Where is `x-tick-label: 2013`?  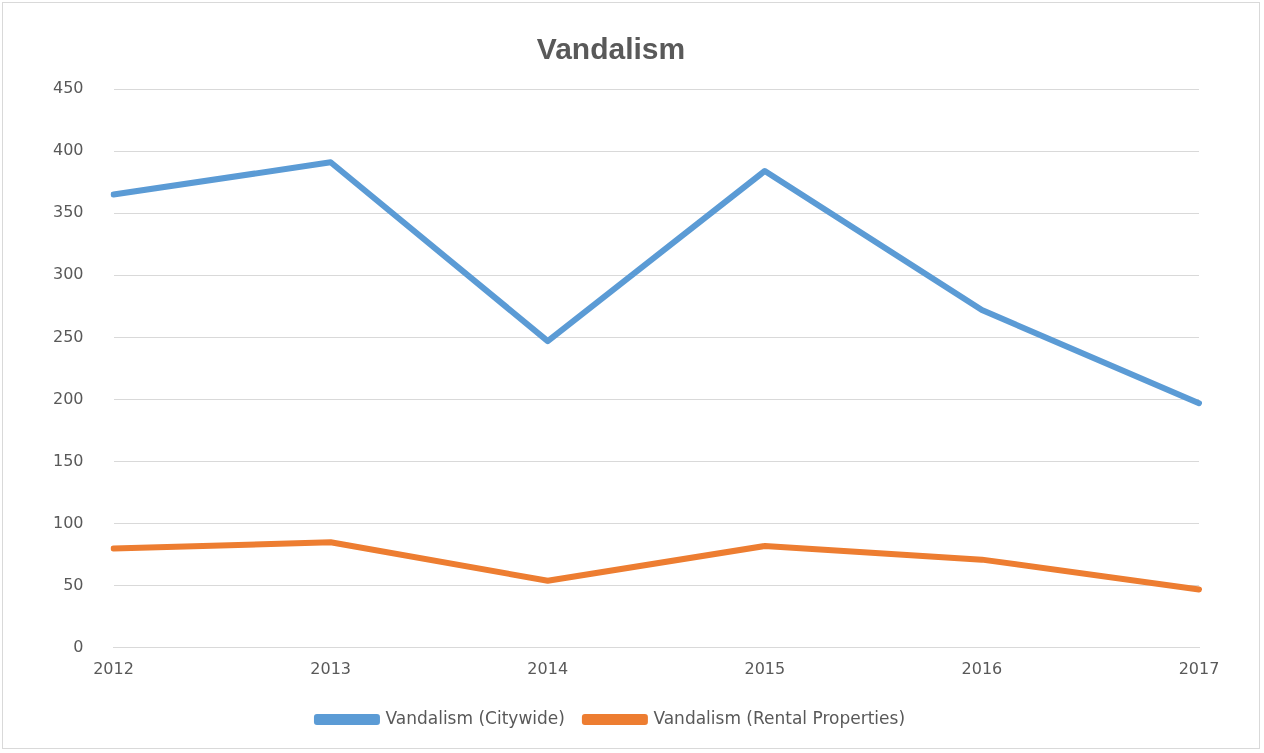 x-tick-label: 2013 is located at coordinates (330, 668).